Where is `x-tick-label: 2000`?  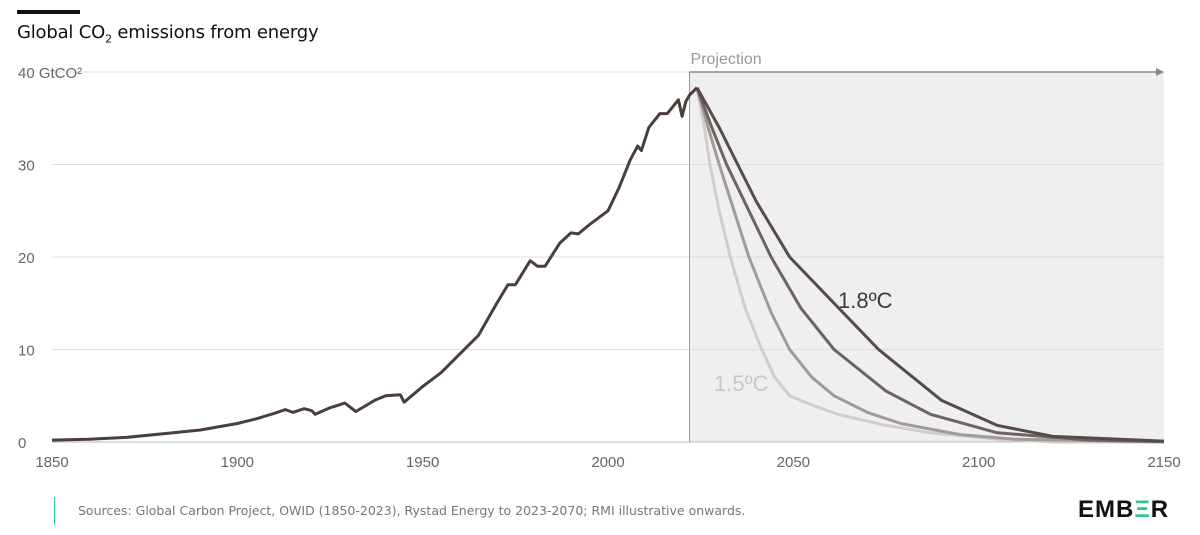
x-tick-label: 2000 is located at coordinates (607, 462).